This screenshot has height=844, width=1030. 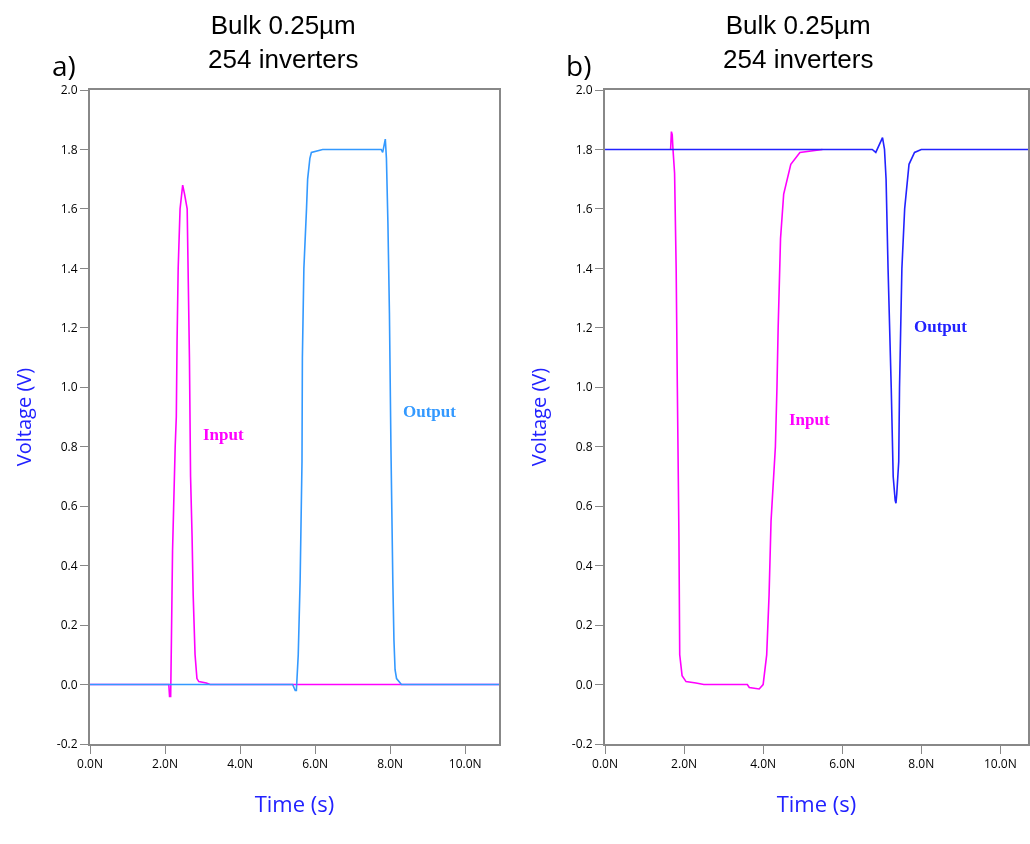 What do you see at coordinates (579, 65) in the screenshot?
I see `text: b)` at bounding box center [579, 65].